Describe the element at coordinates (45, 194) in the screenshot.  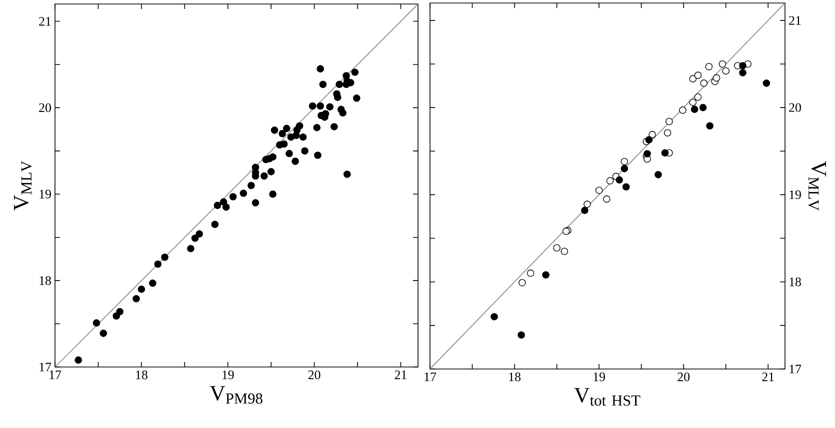
I see `y-tick-label: 19` at that location.